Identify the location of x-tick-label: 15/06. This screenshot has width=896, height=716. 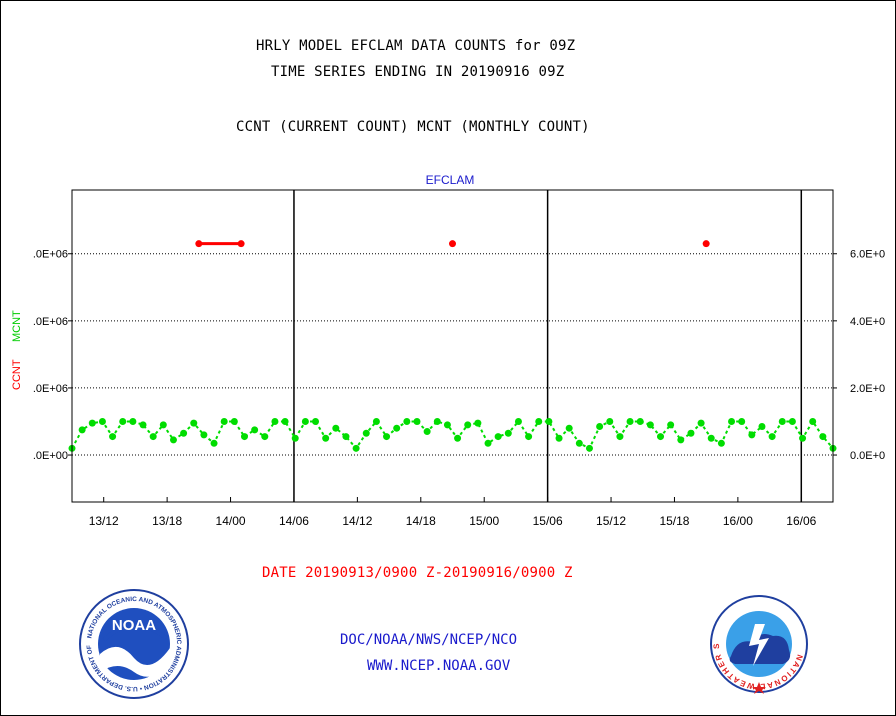
(548, 521).